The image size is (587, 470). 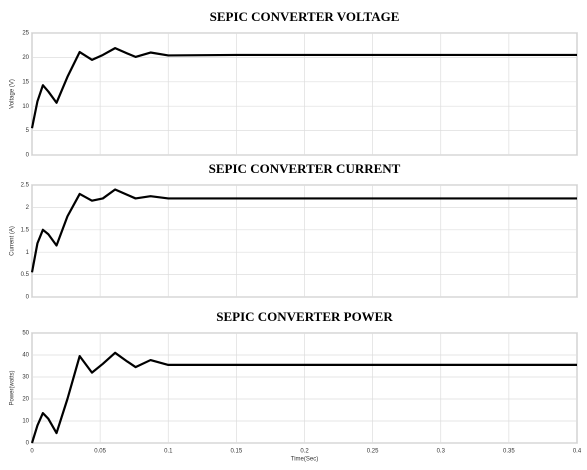 I want to click on x-tick-label: 0.1, so click(x=168, y=452).